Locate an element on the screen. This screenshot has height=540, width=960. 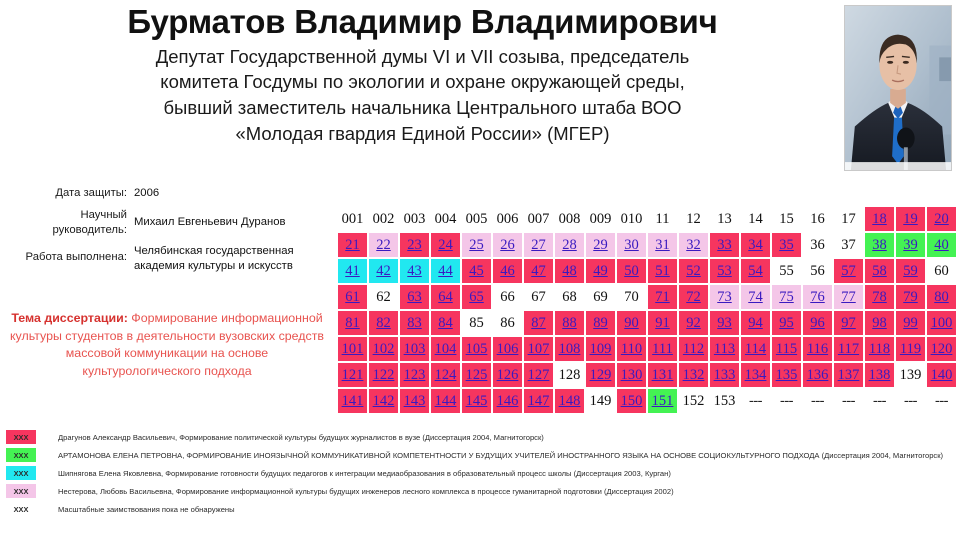
grid-cell-page-132: 132 is located at coordinates (693, 375).